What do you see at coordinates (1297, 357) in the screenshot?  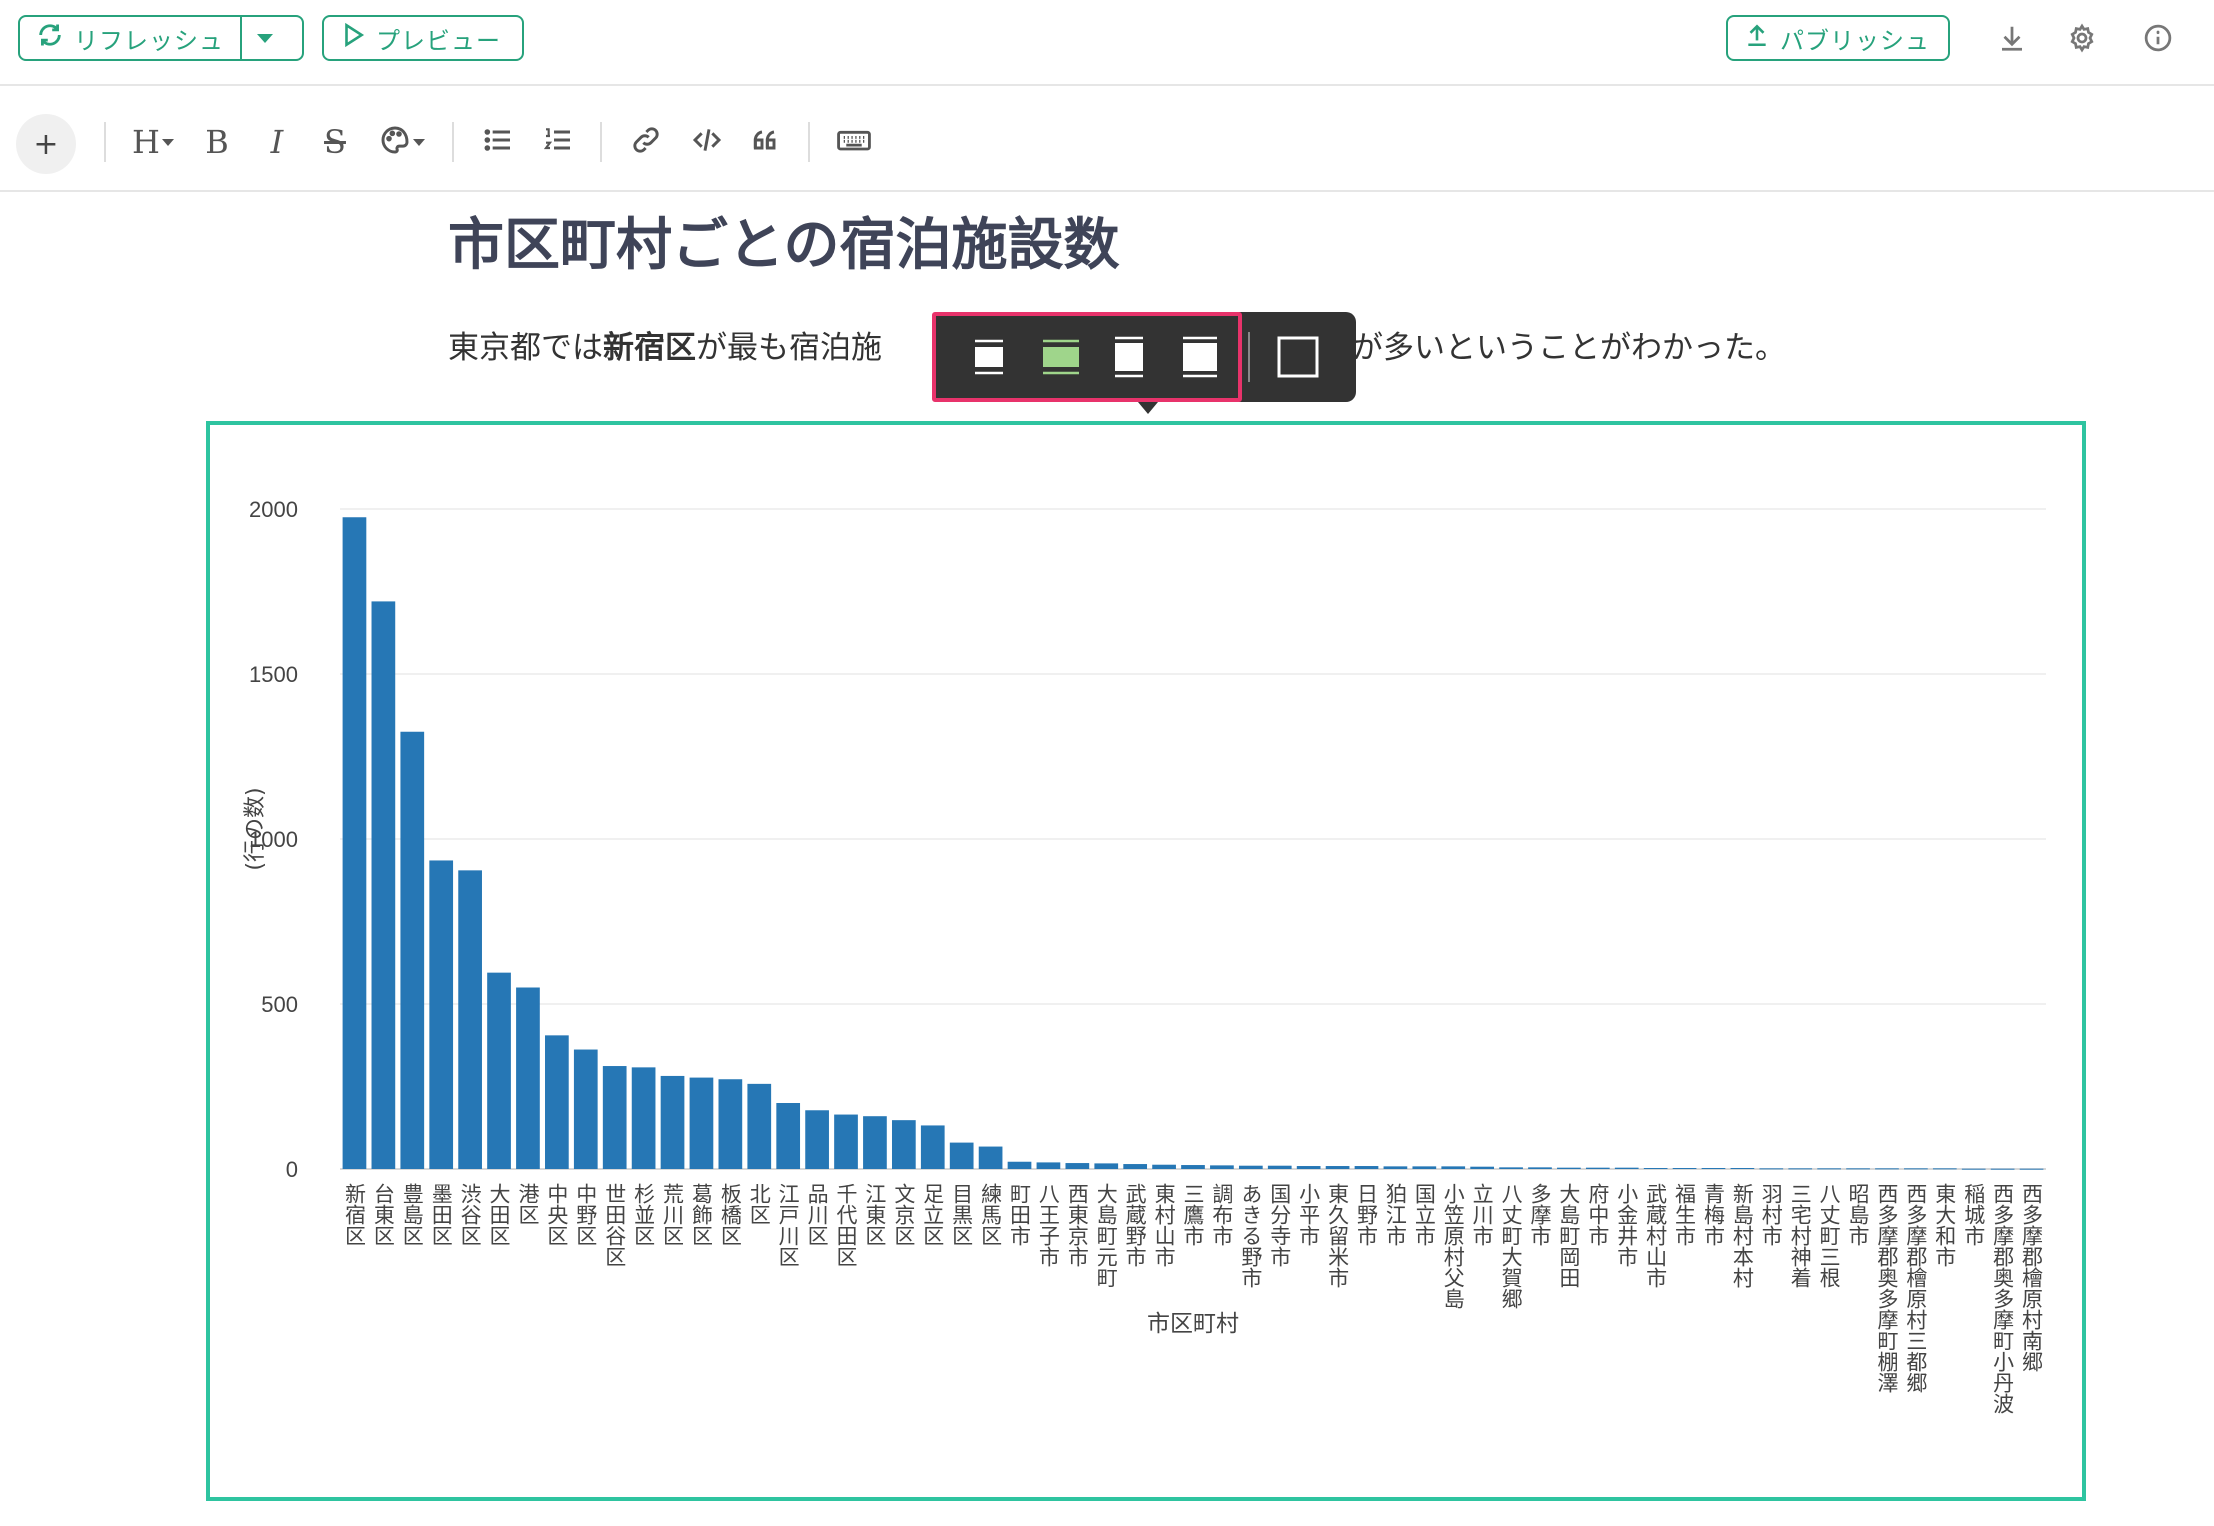 I see `size-full-icon` at bounding box center [1297, 357].